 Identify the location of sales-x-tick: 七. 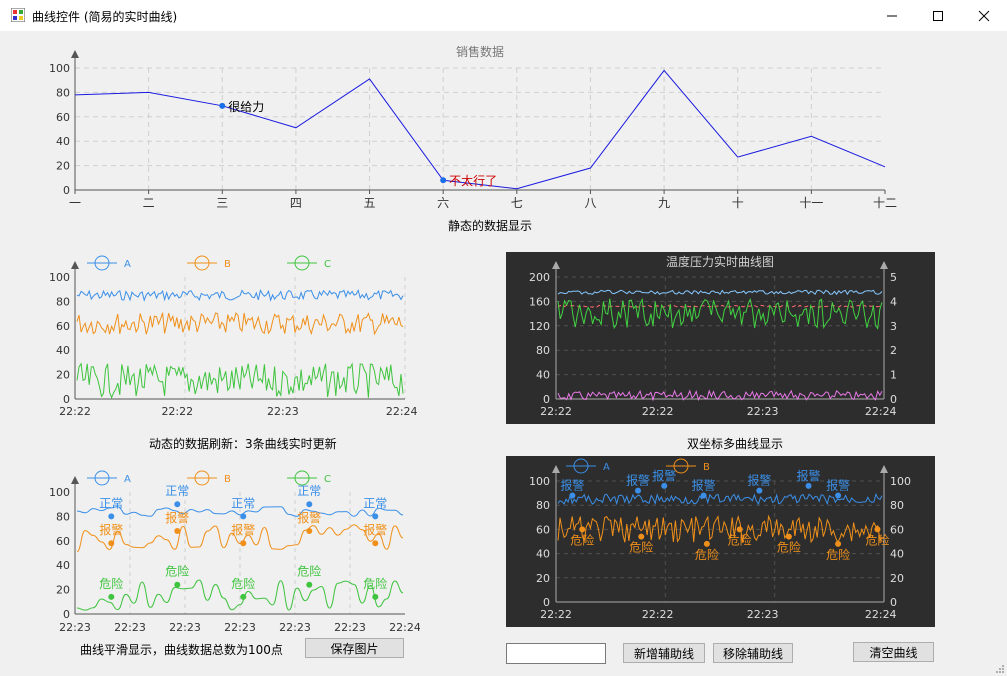
(517, 203).